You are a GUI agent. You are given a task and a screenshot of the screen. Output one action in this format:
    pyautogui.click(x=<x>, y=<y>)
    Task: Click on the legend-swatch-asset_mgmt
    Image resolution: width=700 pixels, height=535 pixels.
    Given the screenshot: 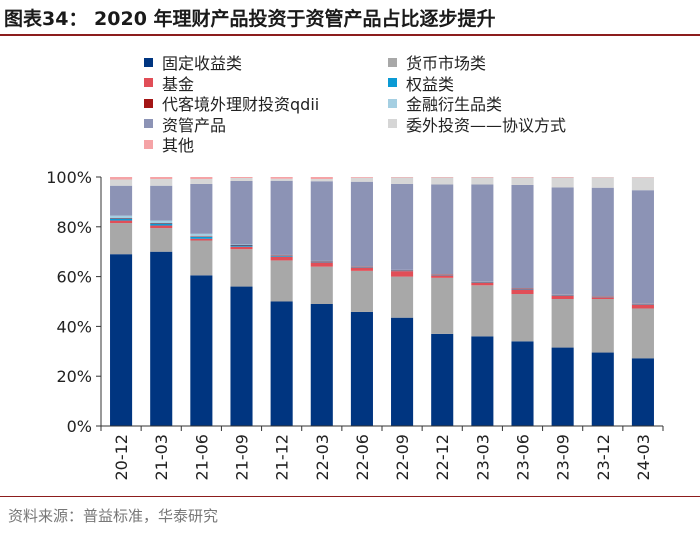 What is the action you would take?
    pyautogui.click(x=148, y=123)
    